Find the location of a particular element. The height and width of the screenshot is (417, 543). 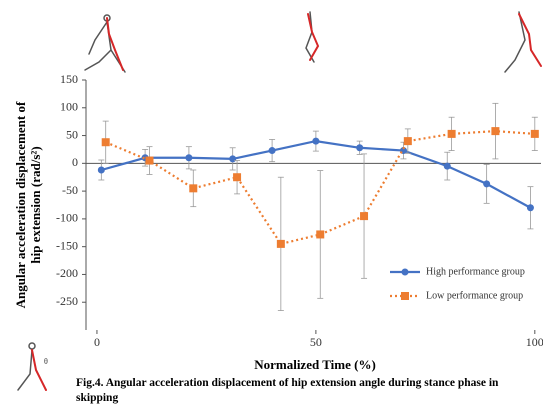

y-tick-label: -150 is located at coordinates (67, 245).